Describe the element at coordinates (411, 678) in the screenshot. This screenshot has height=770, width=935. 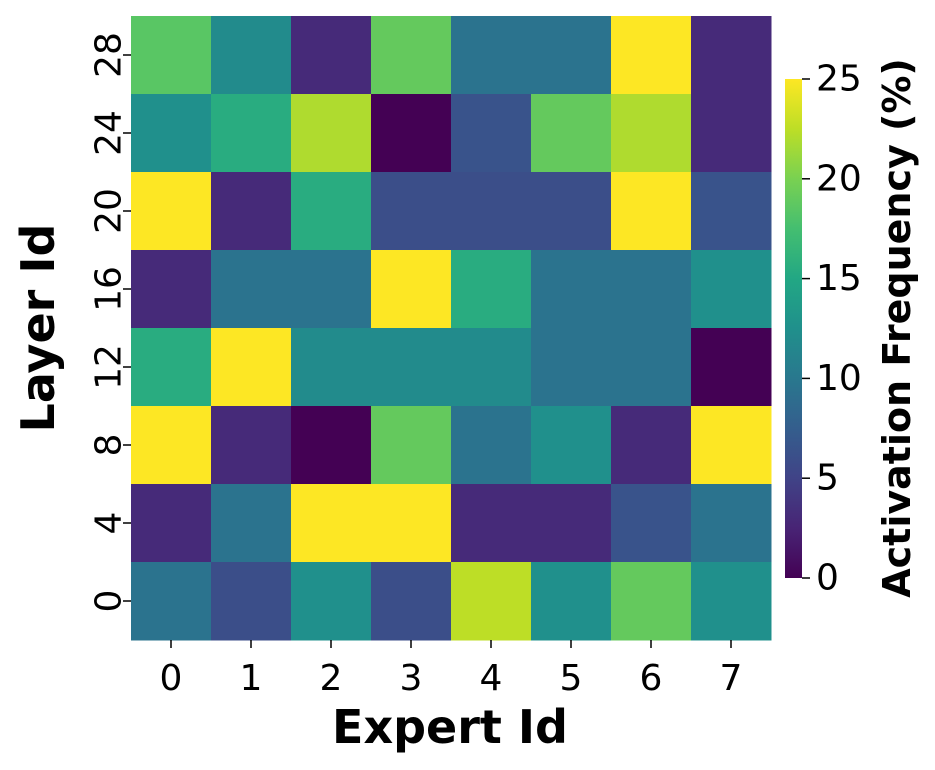
I see `x-tick-label: 3` at that location.